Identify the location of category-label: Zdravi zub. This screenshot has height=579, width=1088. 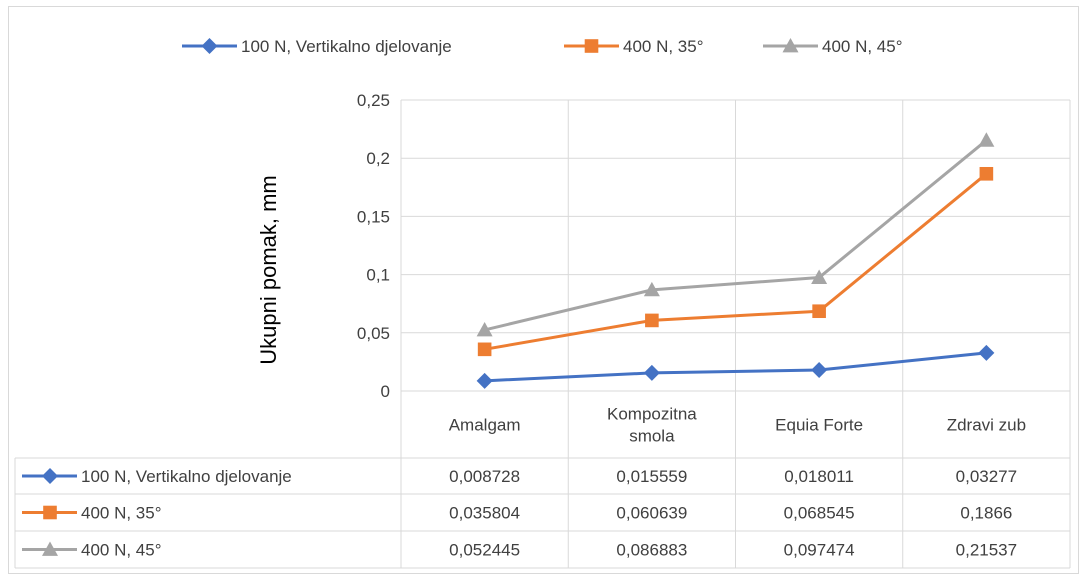
(986, 425).